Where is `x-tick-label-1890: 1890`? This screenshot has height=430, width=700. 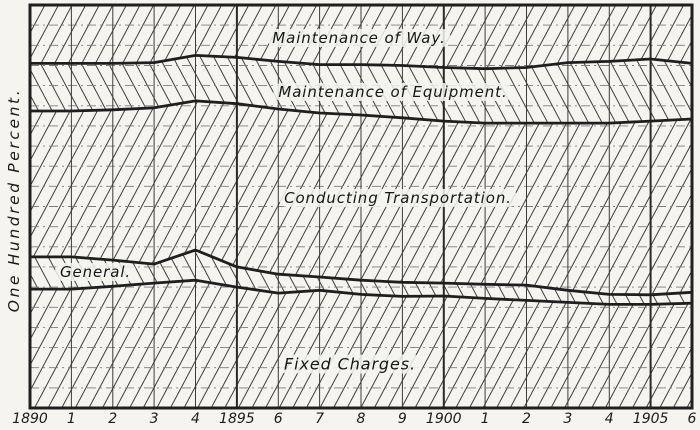 x-tick-label-1890: 1890 is located at coordinates (30, 419).